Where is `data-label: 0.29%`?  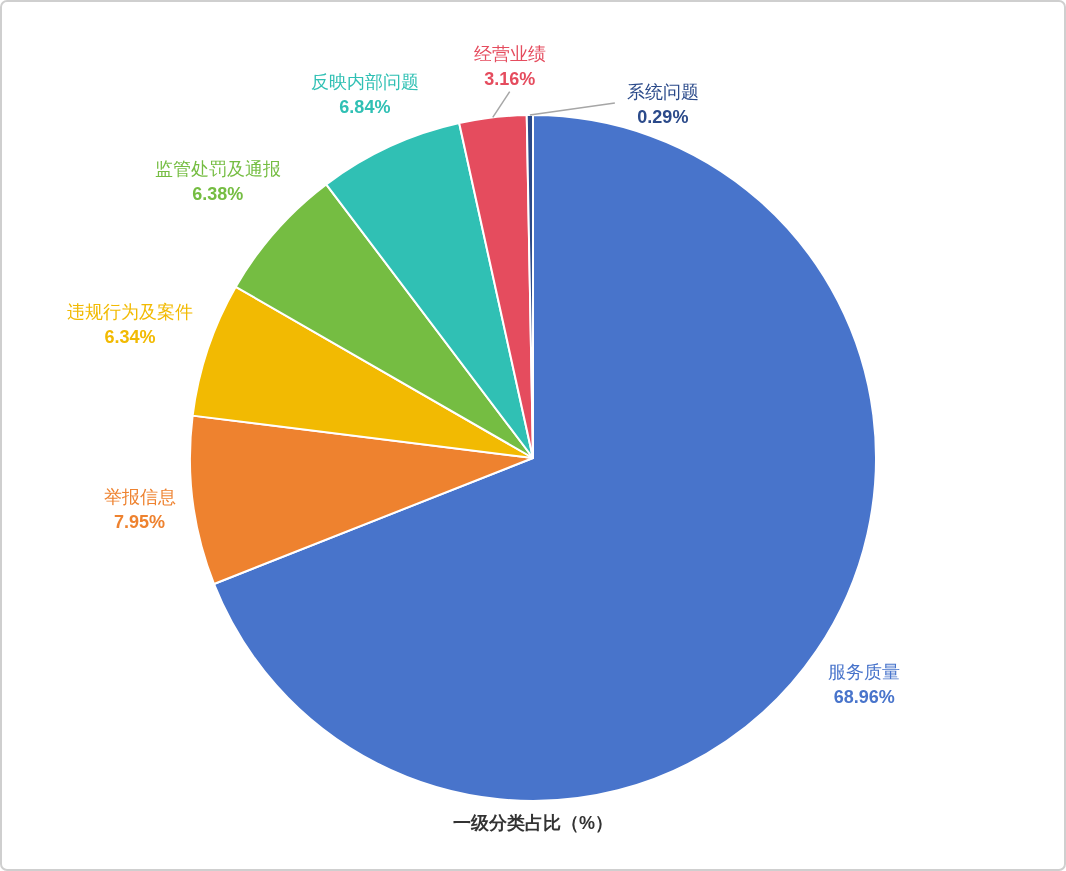
data-label: 0.29% is located at coordinates (663, 117).